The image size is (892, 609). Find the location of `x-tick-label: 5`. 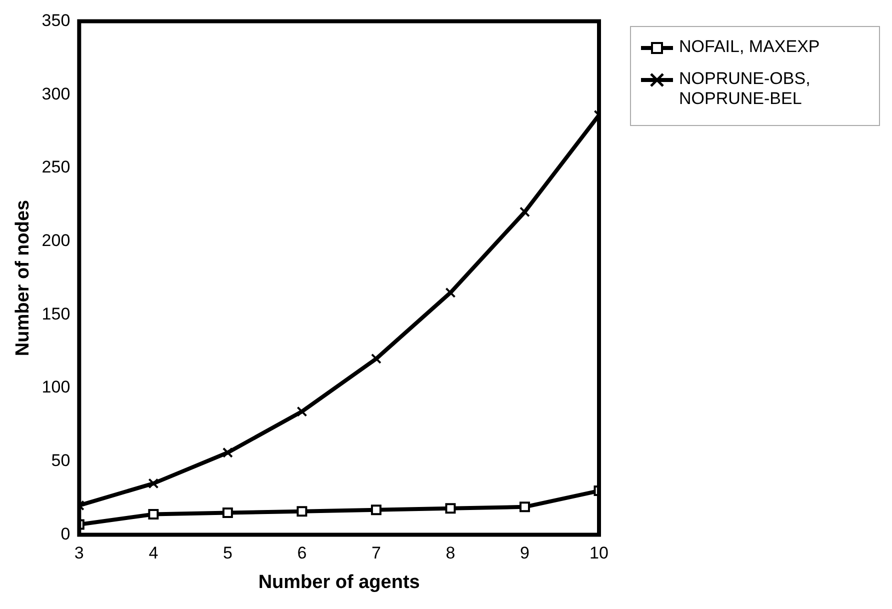

x-tick-label: 5 is located at coordinates (227, 553).